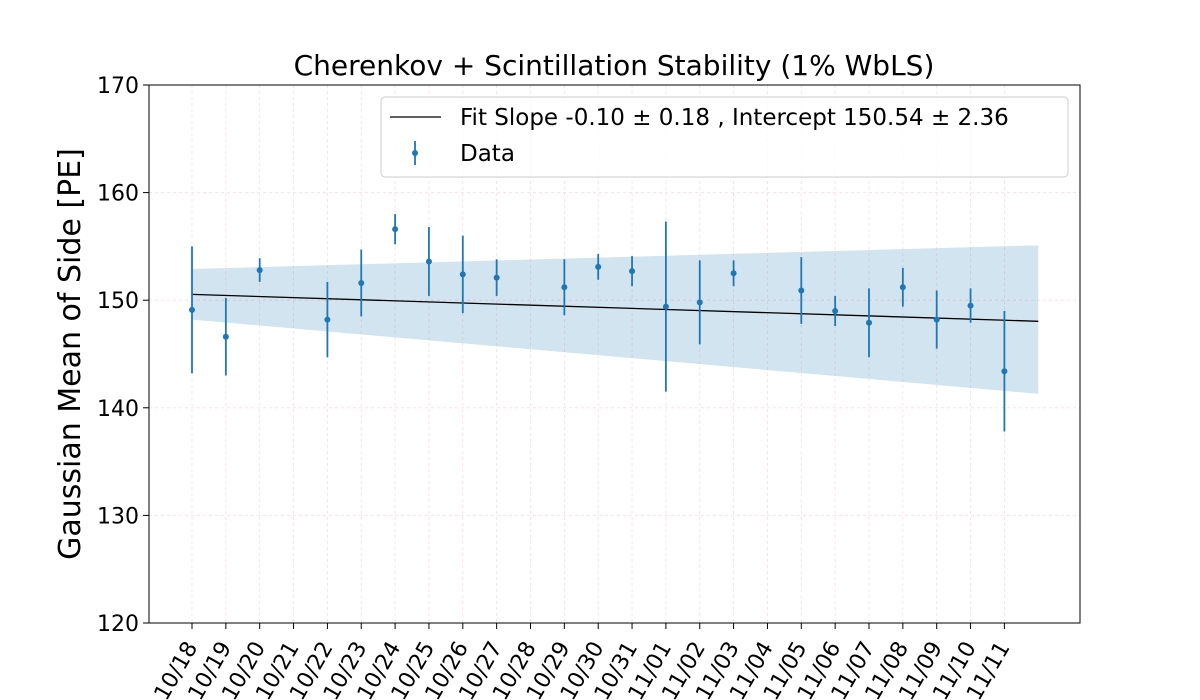  What do you see at coordinates (118, 409) in the screenshot?
I see `y-tick-label: 140` at bounding box center [118, 409].